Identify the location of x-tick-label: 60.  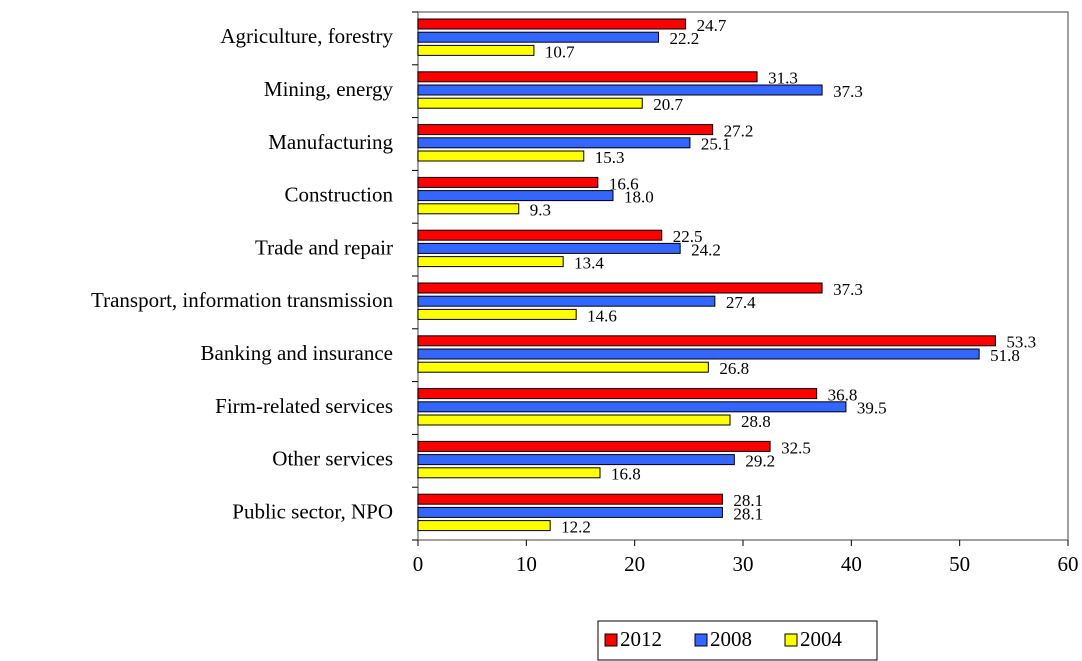
(1068, 564).